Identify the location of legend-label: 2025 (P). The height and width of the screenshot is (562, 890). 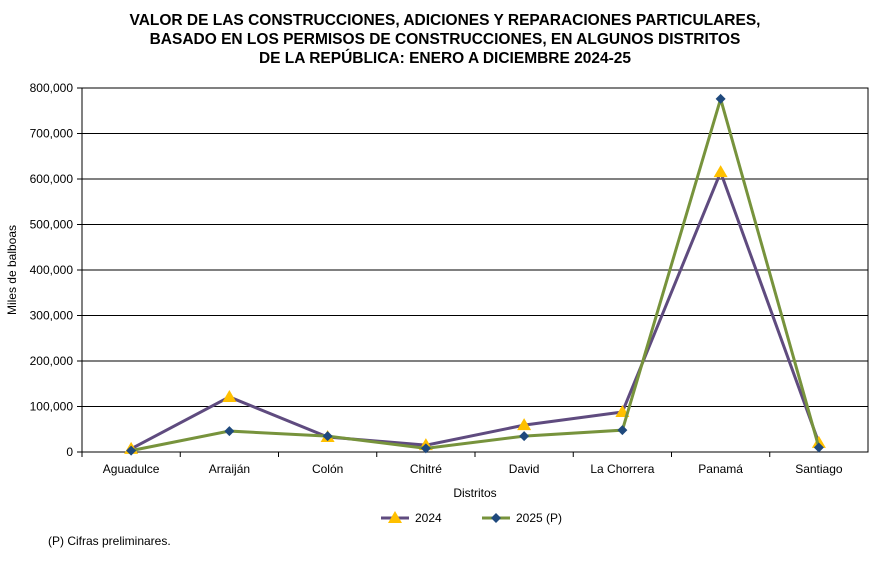
(539, 518).